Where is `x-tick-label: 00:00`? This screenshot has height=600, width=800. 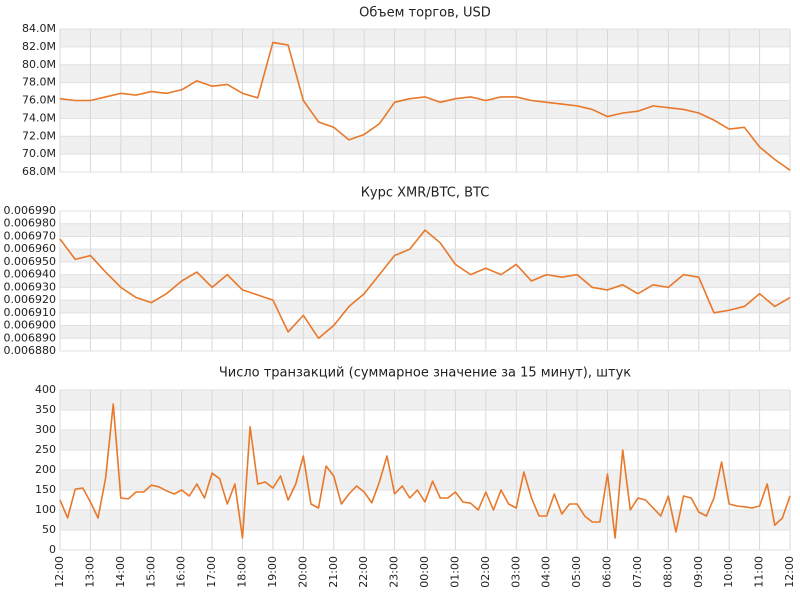
x-tick-label: 00:00 is located at coordinates (424, 572).